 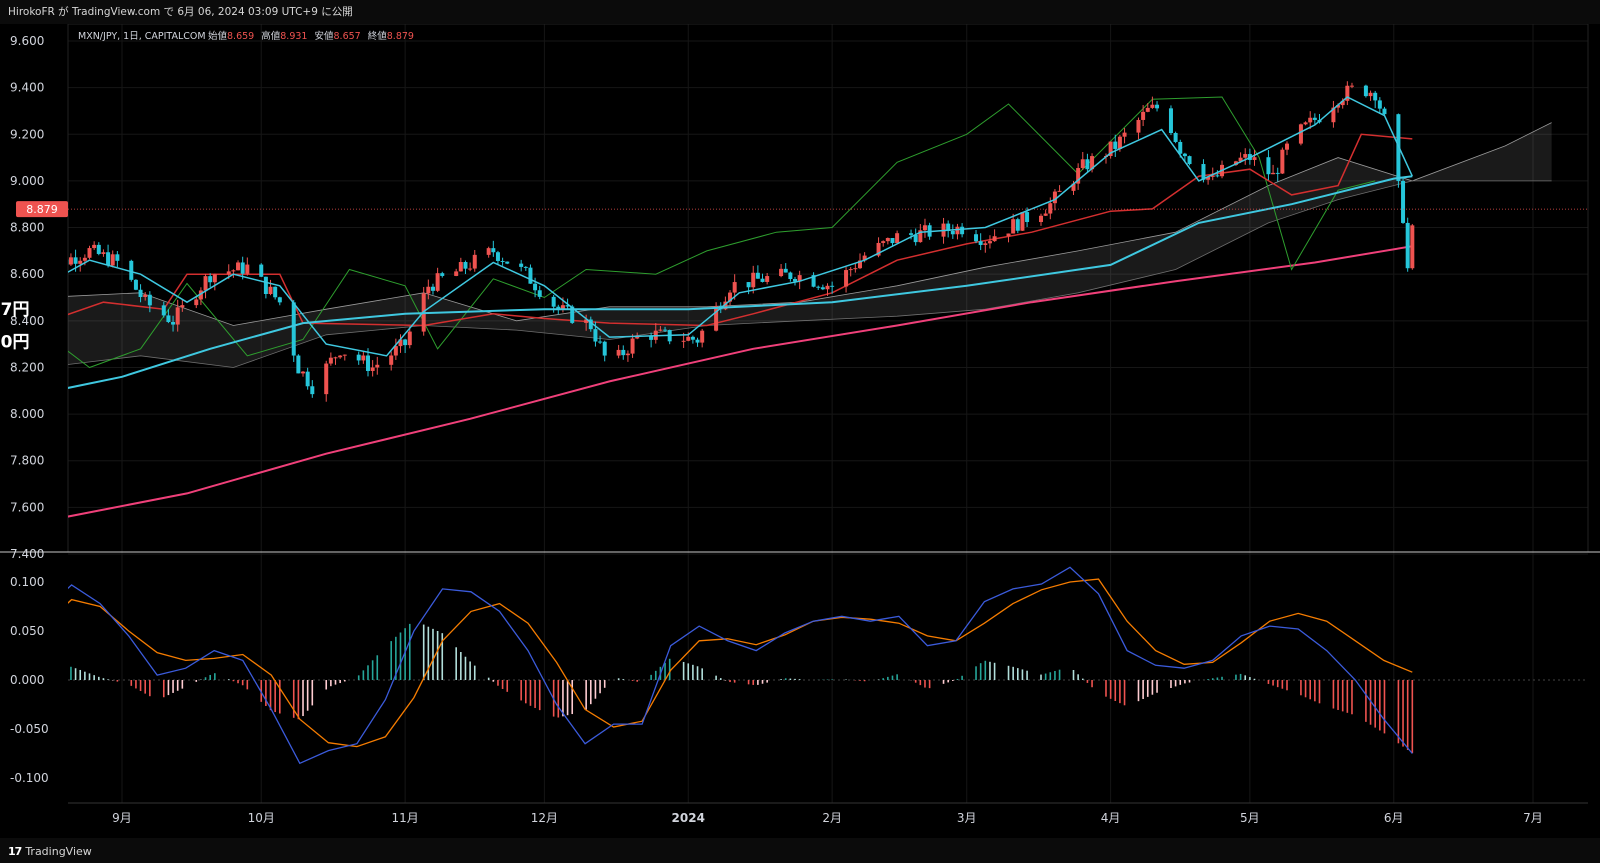 What do you see at coordinates (27, 181) in the screenshot?
I see `price-tick-label: 9.000` at bounding box center [27, 181].